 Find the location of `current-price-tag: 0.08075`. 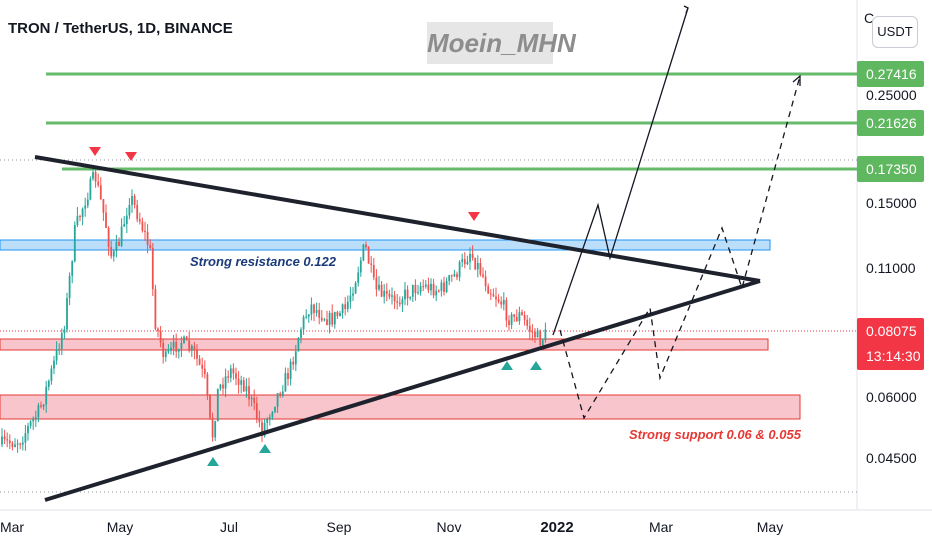

current-price-tag: 0.08075 is located at coordinates (891, 331).